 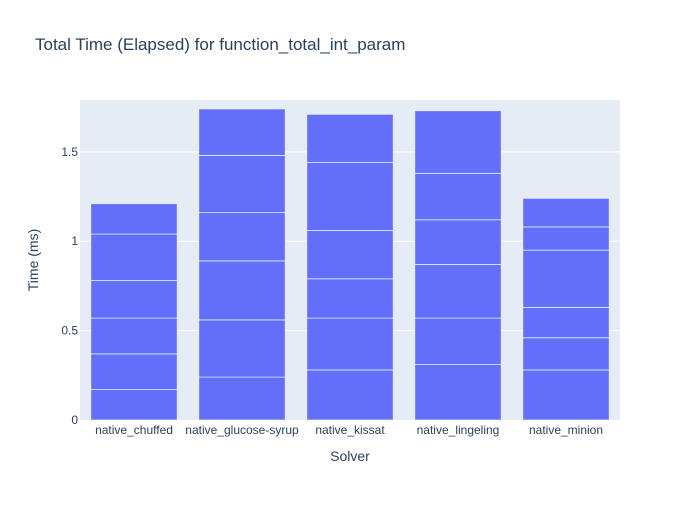 I want to click on x-tick-label: native_kissat, so click(x=350, y=430).